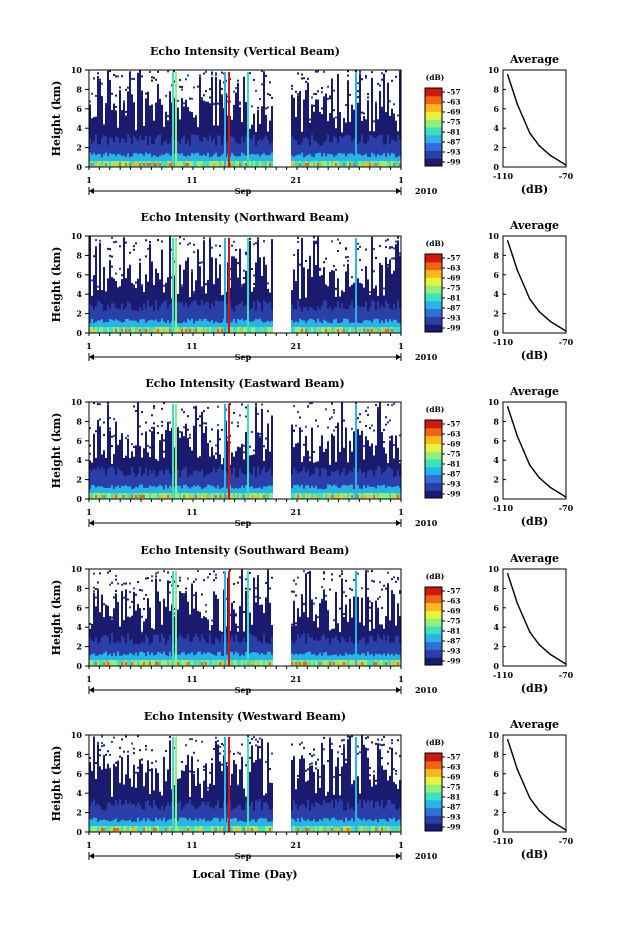 Image resolution: width=620 pixels, height=931 pixels. Describe the element at coordinates (91, 191) in the screenshot. I see `month-axis-arrow-left` at that location.